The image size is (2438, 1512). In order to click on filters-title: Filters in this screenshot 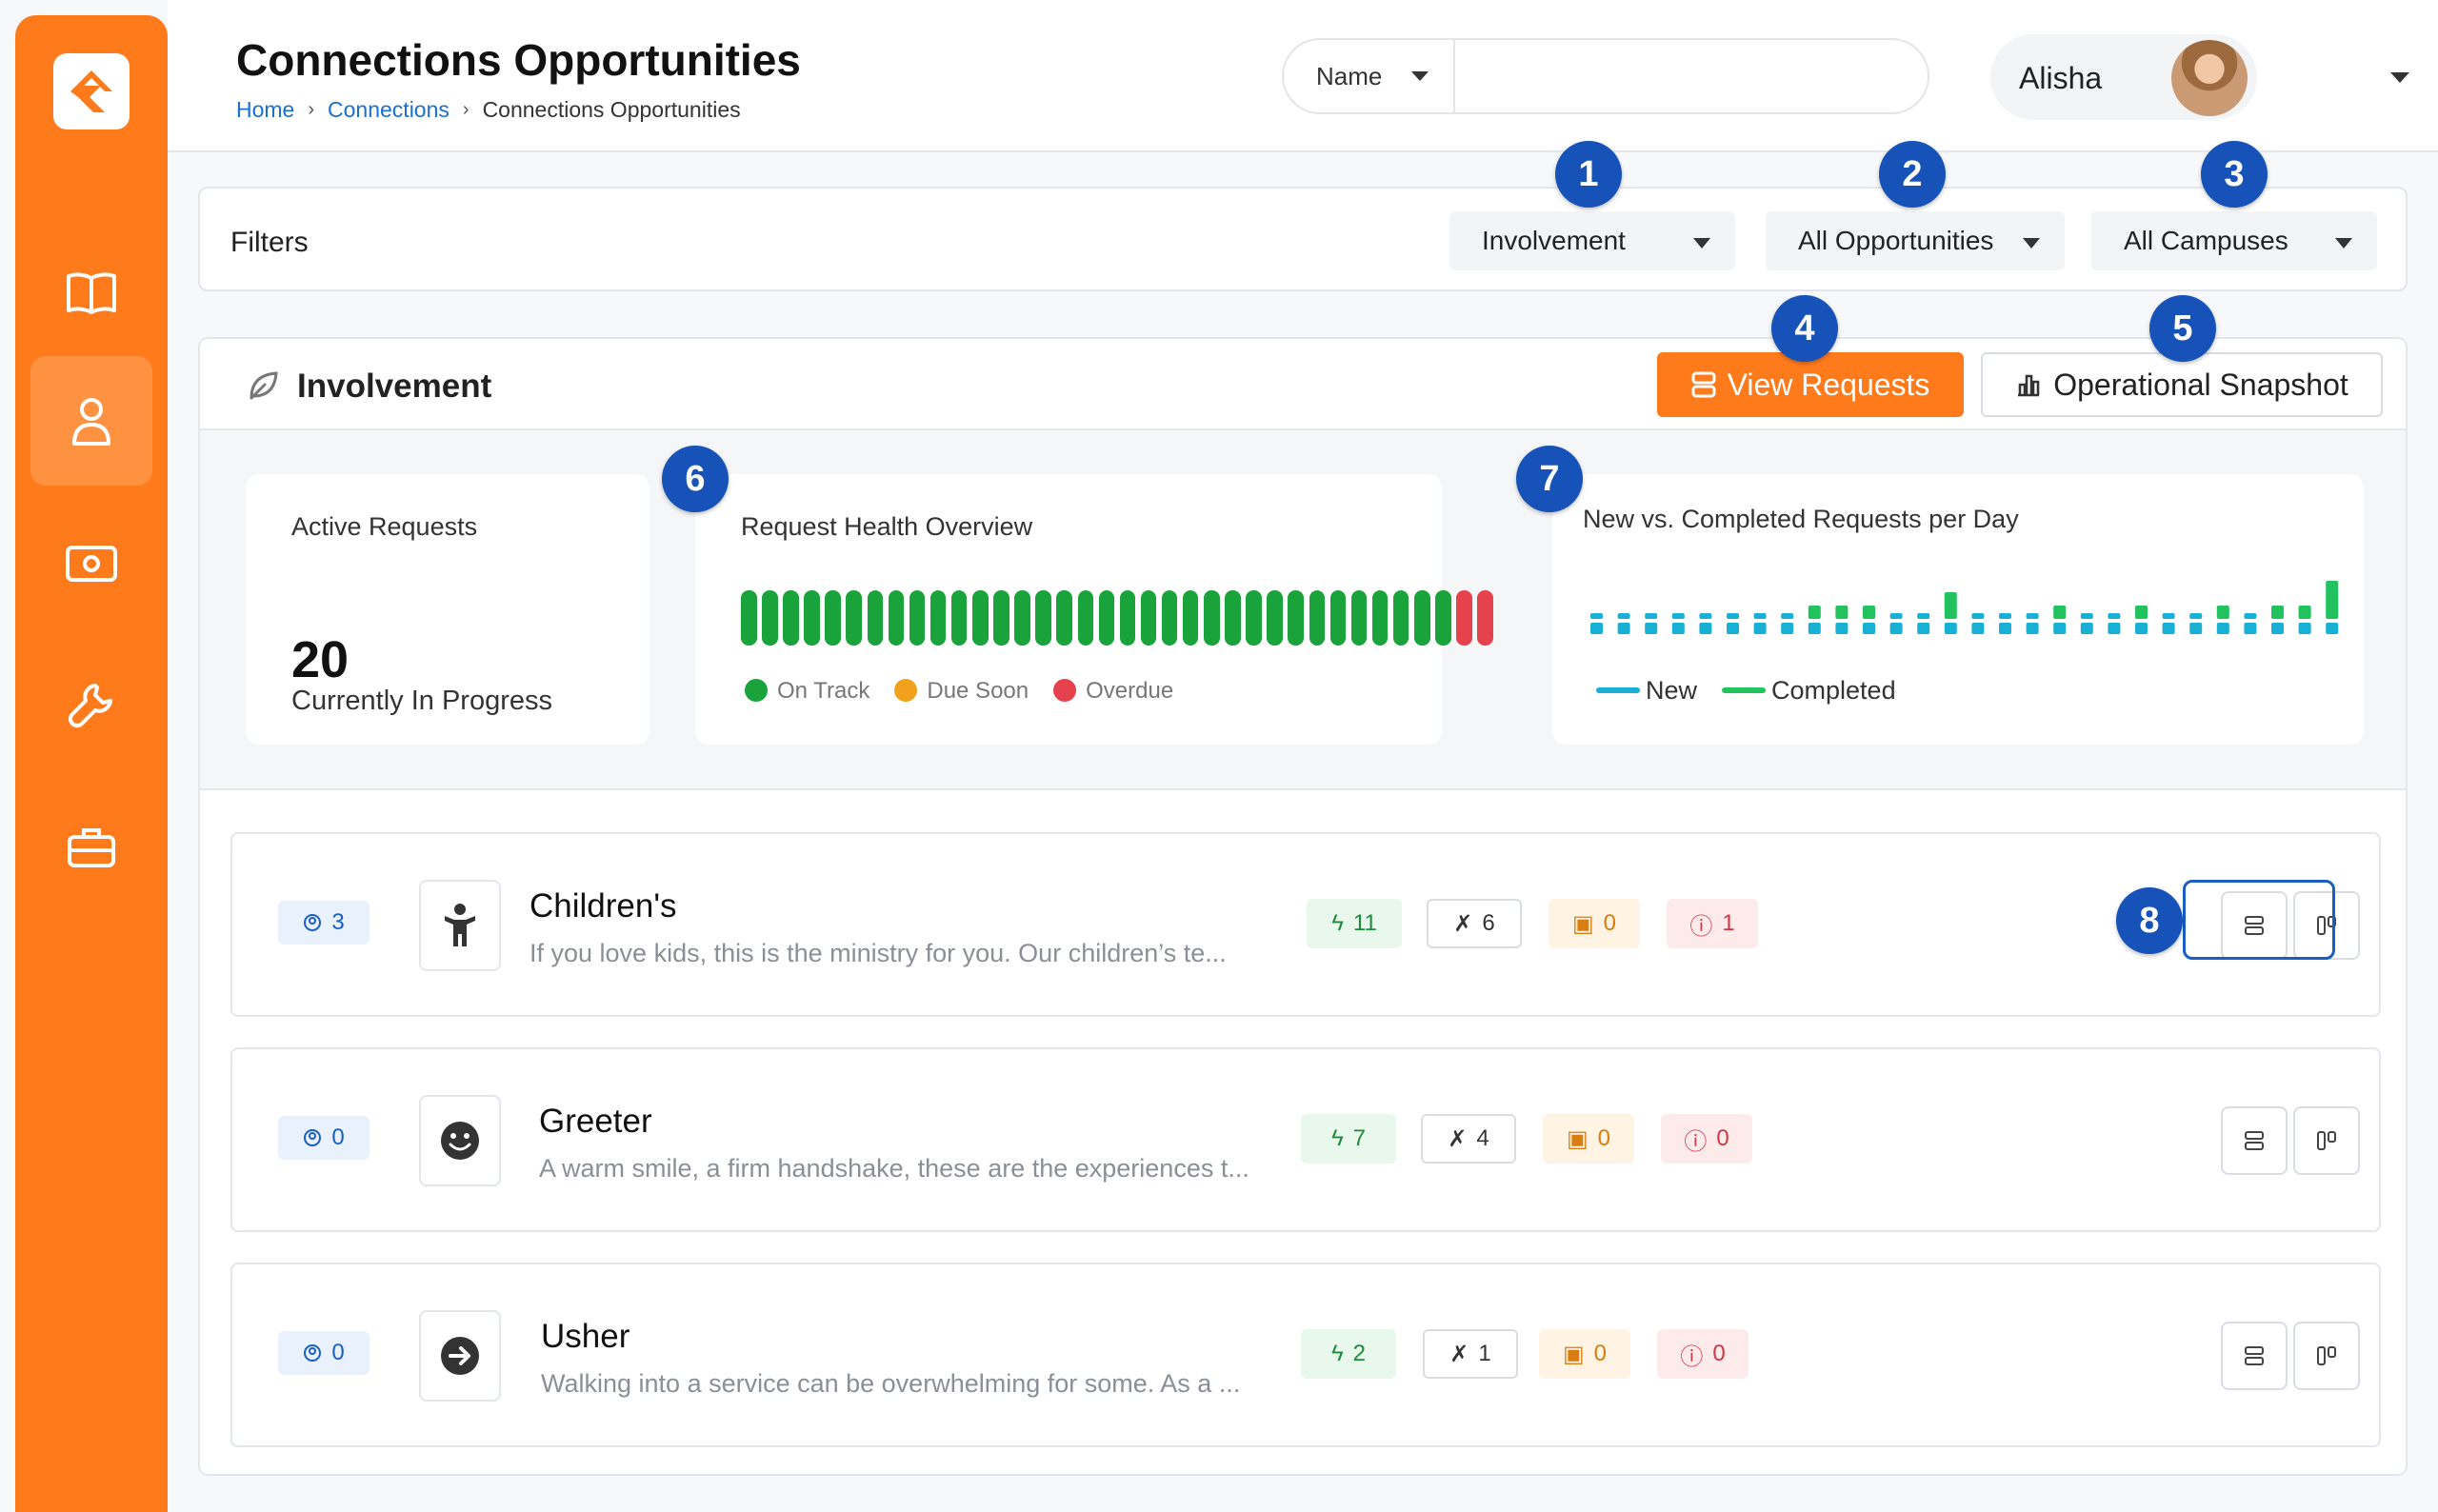, I will do `click(269, 242)`.